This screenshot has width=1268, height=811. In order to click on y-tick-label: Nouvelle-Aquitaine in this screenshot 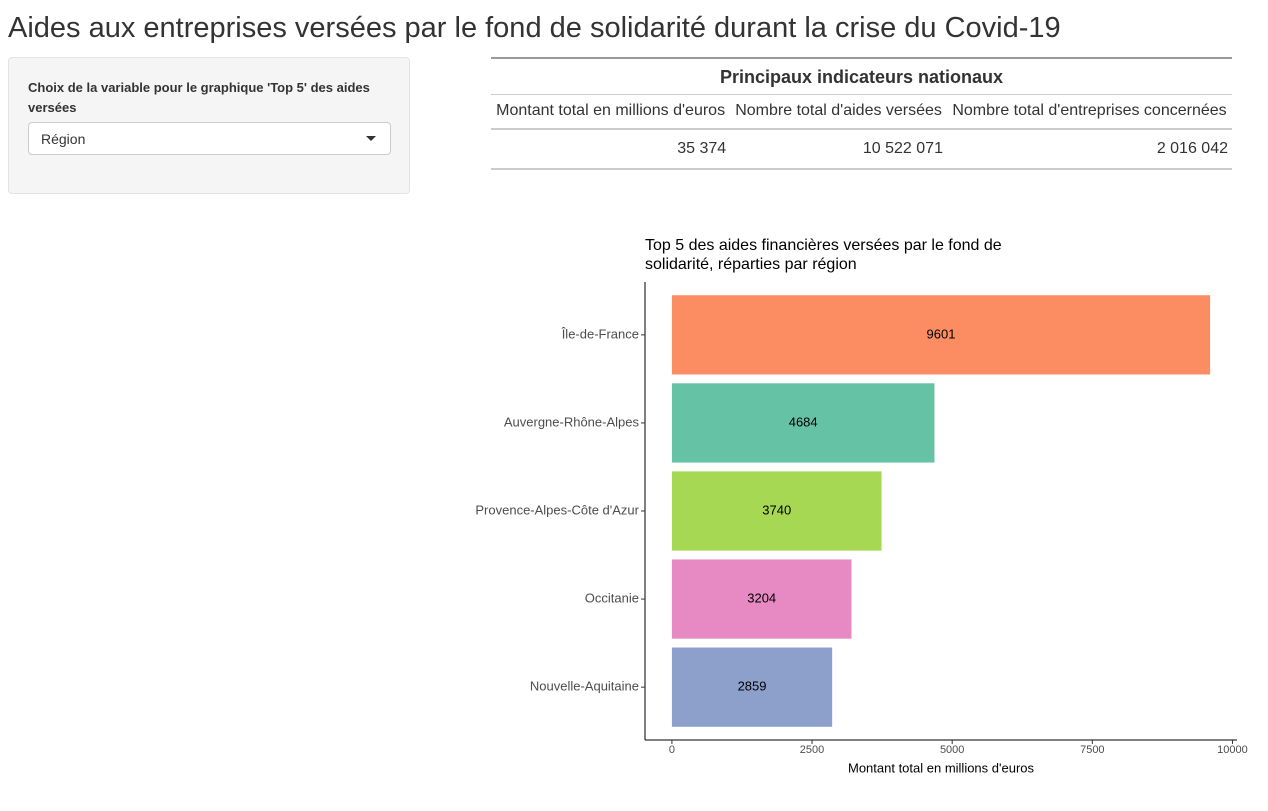, I will do `click(584, 686)`.